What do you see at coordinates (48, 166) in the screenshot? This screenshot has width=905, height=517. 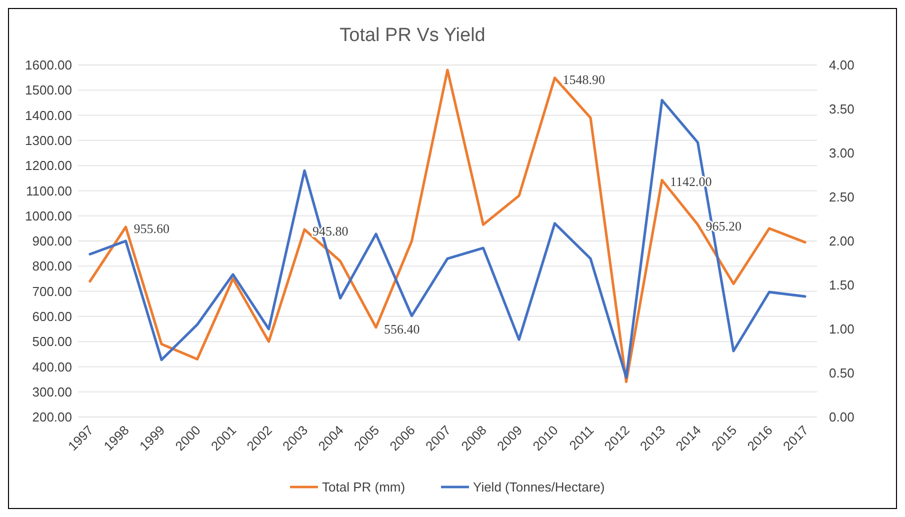 I see `y-tick-label: 1200.00` at bounding box center [48, 166].